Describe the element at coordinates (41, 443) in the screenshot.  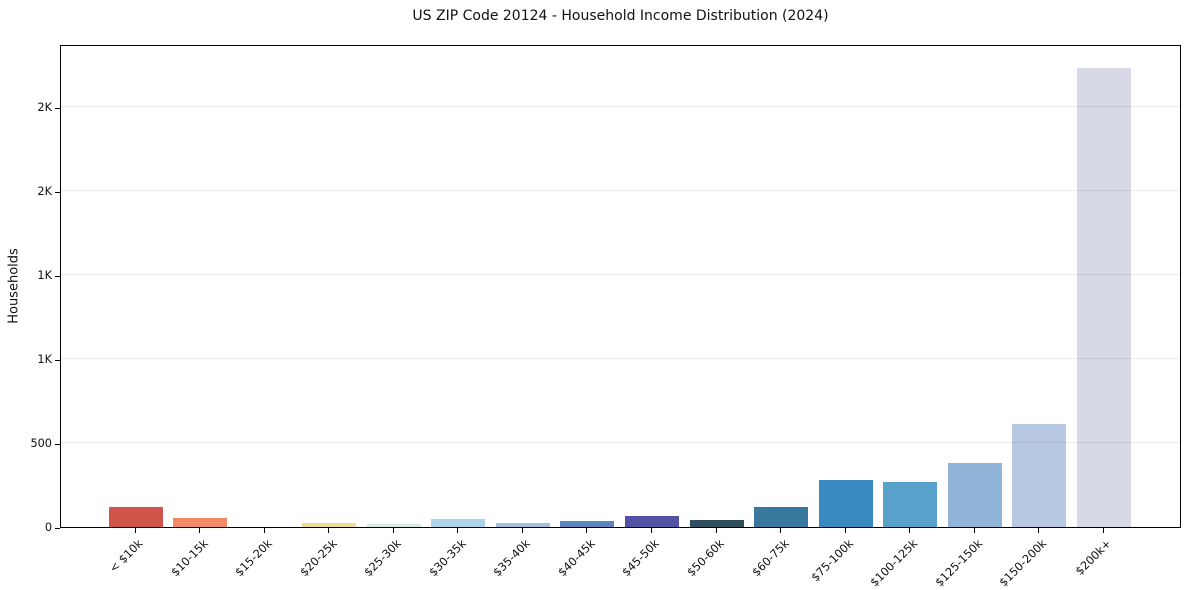
I see `y-tick-label: 500` at that location.